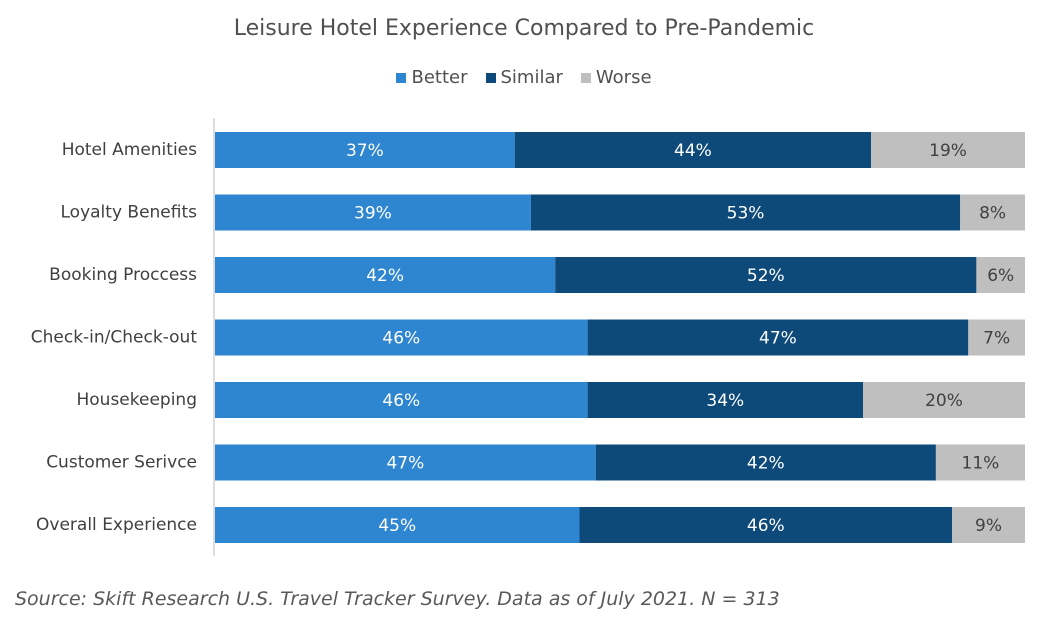 This screenshot has width=1048, height=625. I want to click on data-label-check-in-check-out-worse: 7%, so click(996, 339).